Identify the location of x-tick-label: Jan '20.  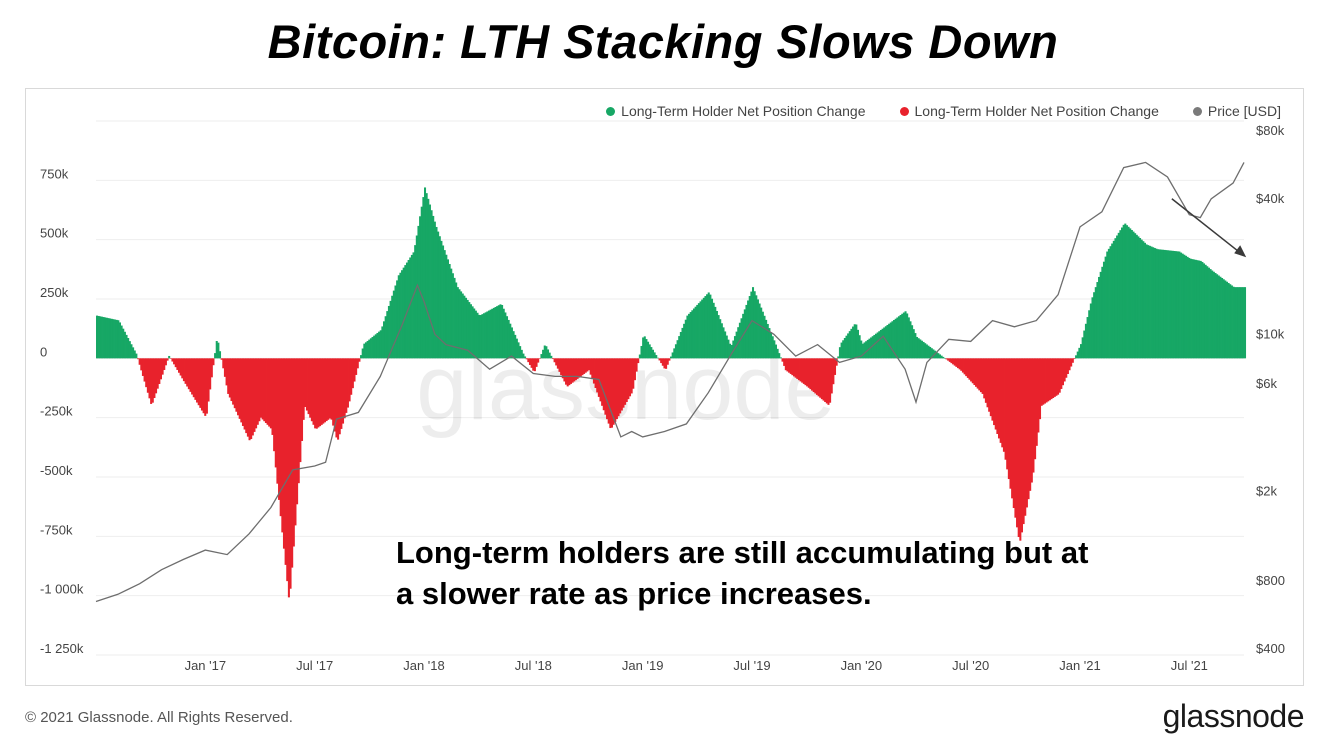
(862, 665).